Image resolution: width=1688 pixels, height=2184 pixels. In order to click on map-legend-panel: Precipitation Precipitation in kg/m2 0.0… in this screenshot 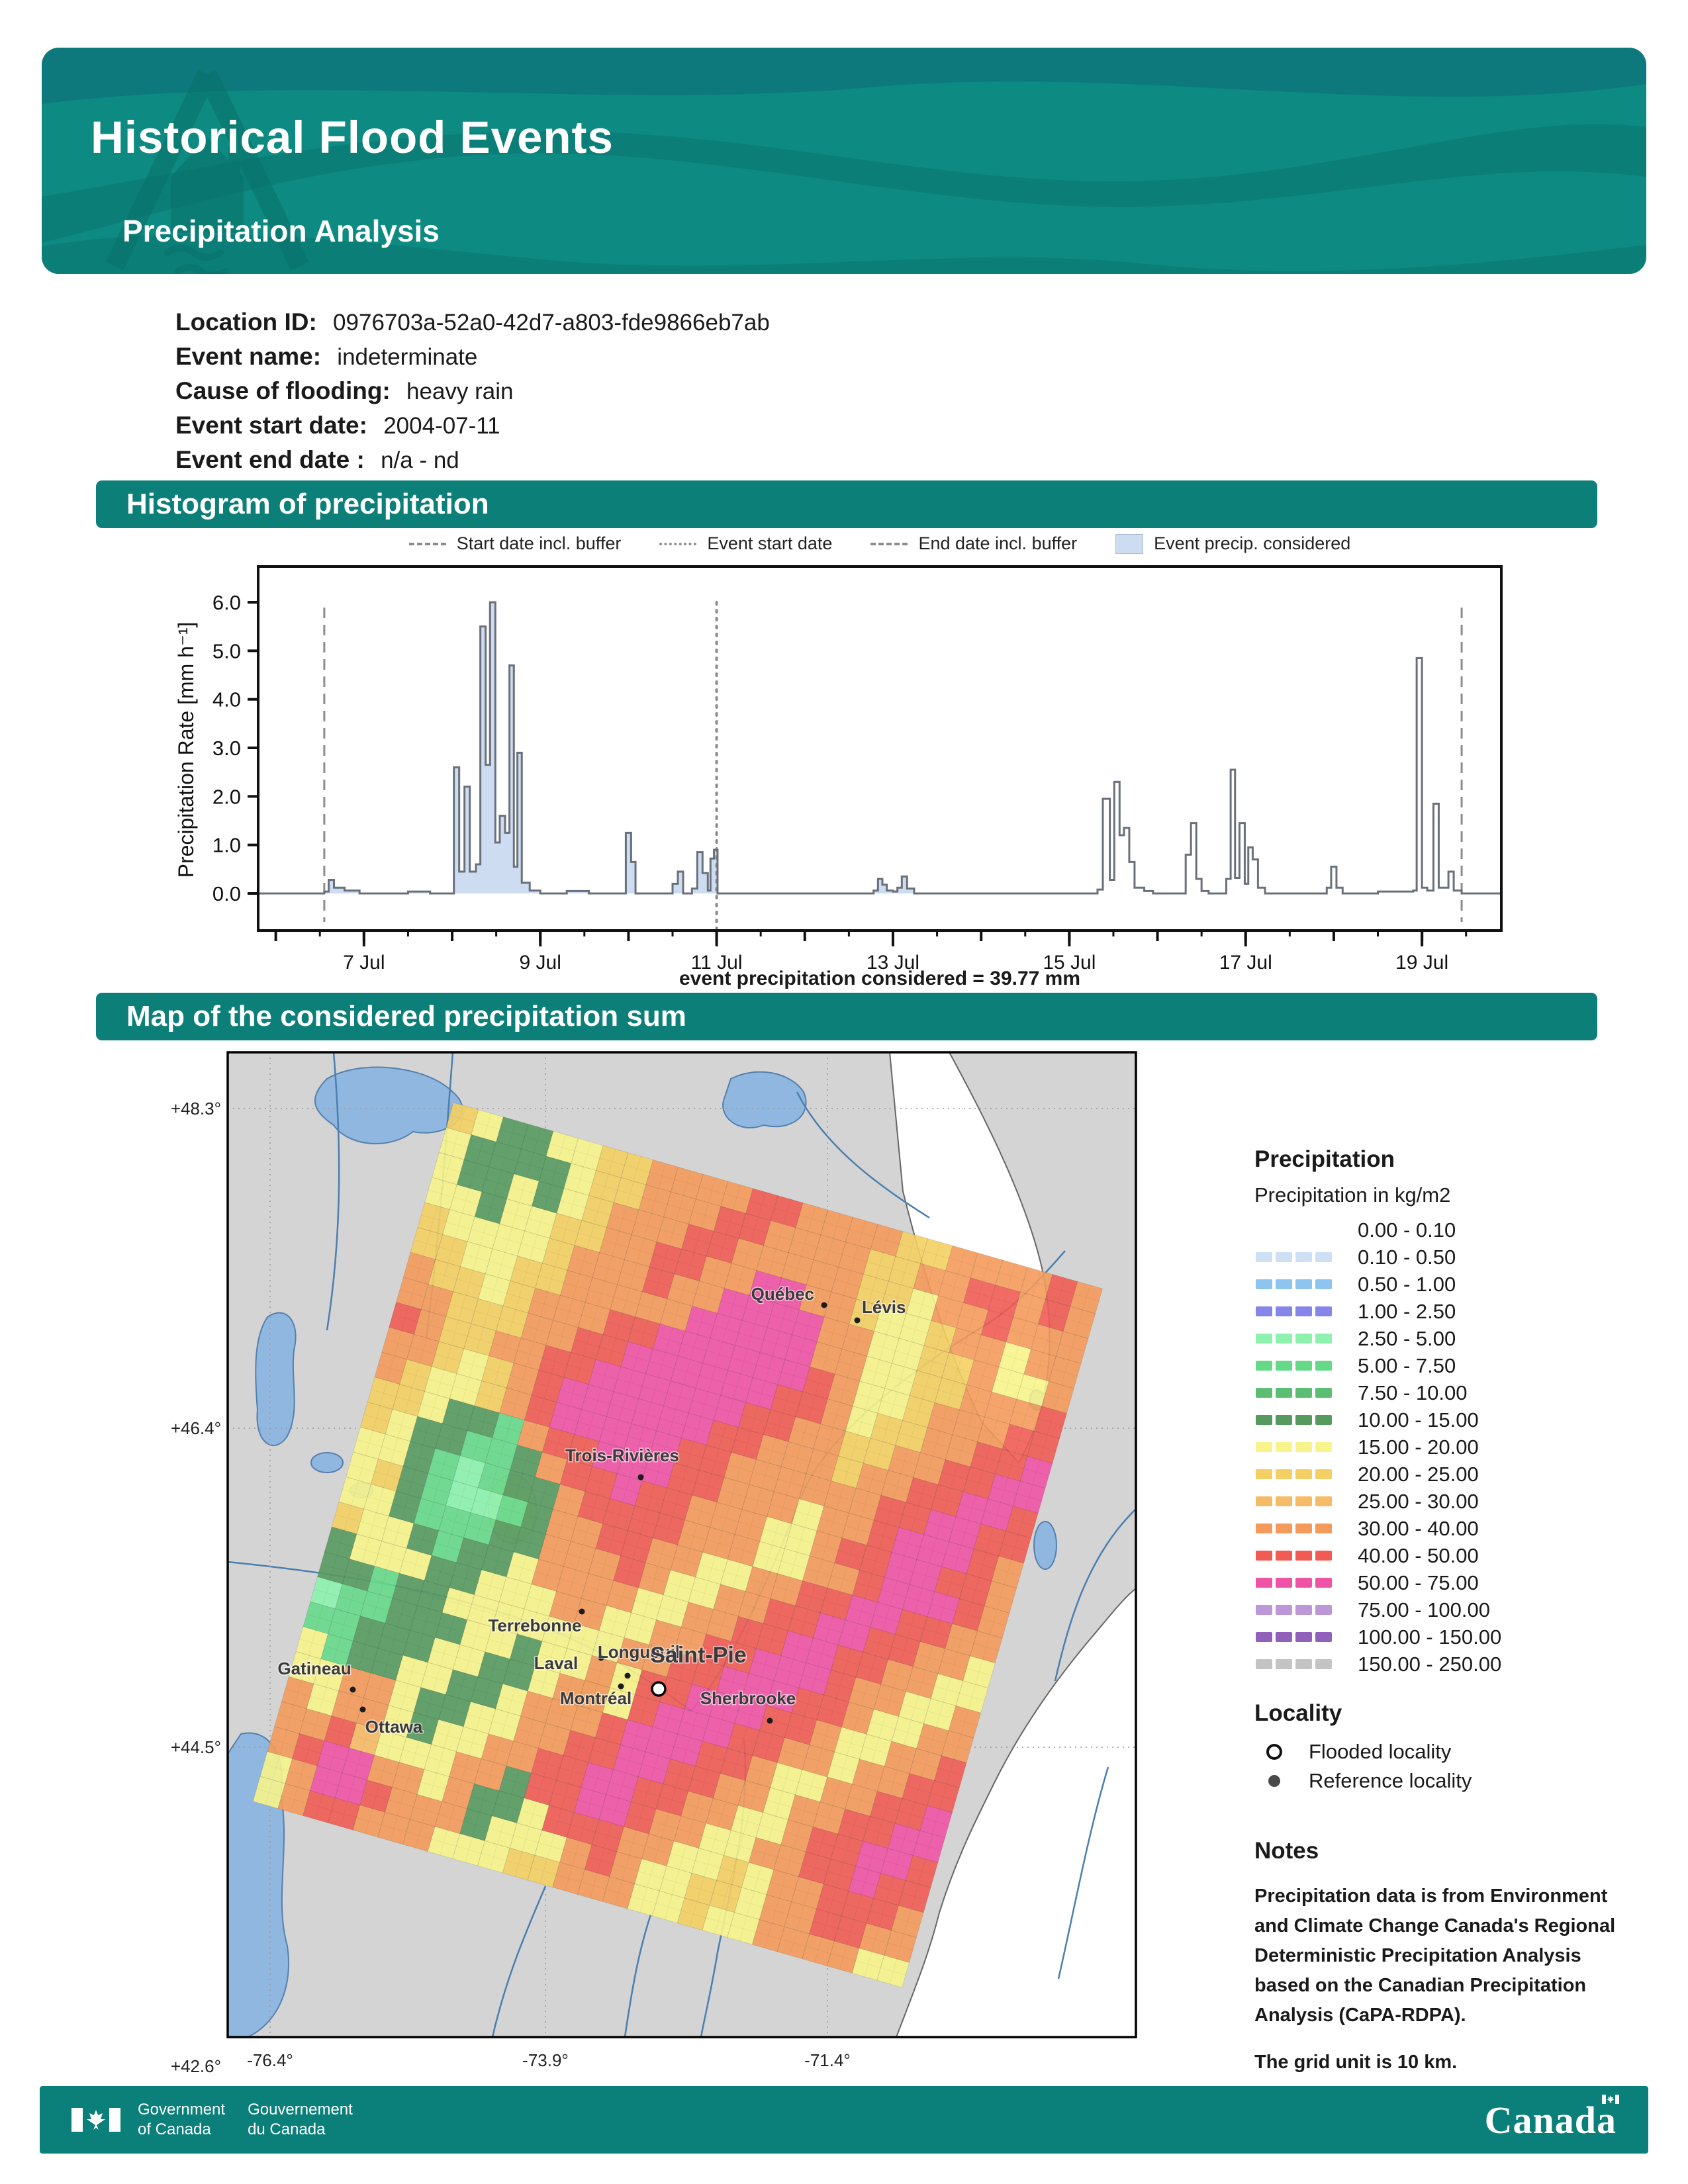, I will do `click(1444, 1612)`.